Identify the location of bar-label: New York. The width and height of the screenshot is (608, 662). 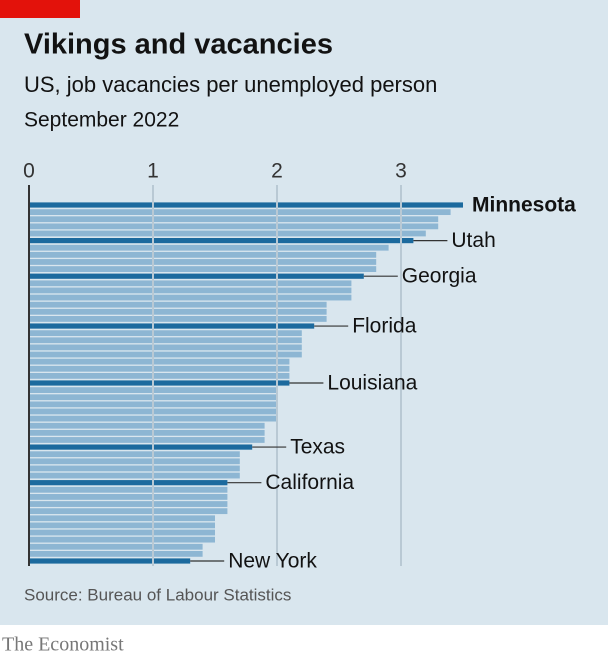
(272, 561).